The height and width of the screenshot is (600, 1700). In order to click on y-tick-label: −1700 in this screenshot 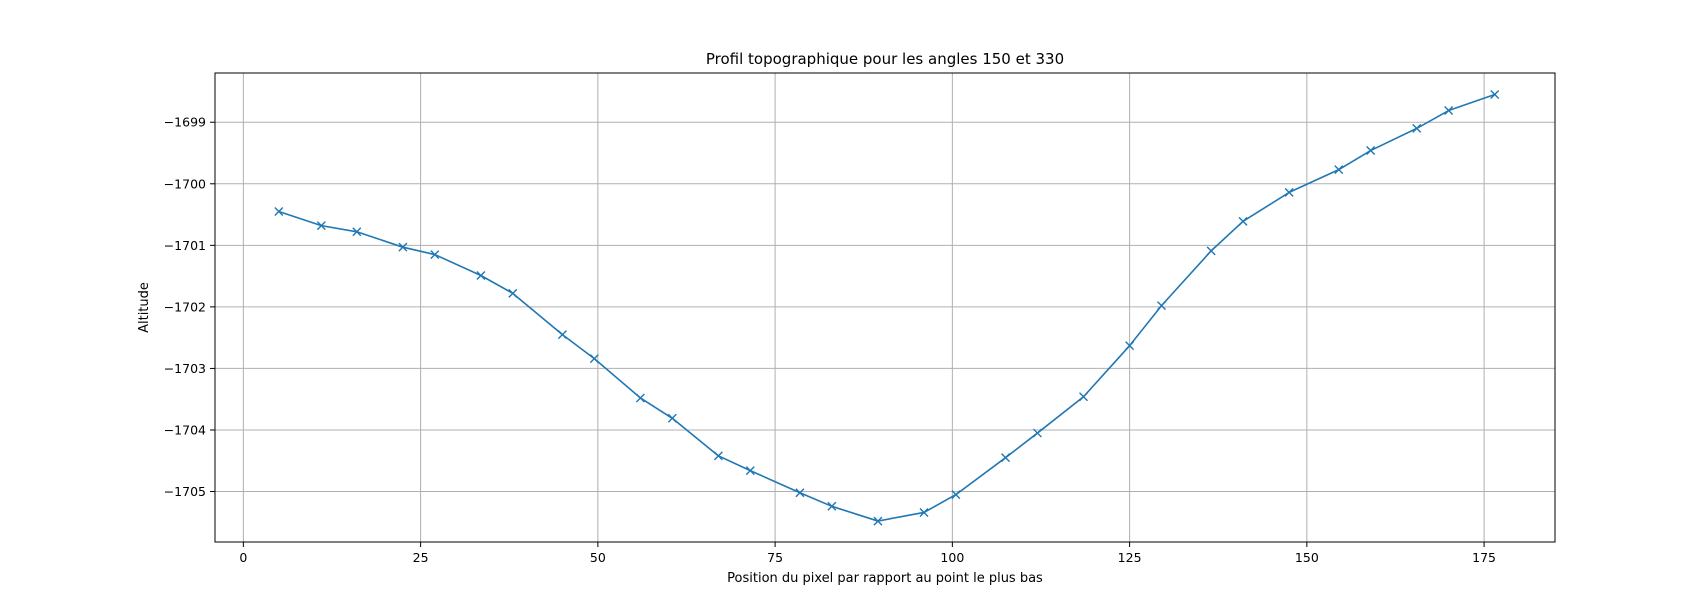, I will do `click(185, 183)`.